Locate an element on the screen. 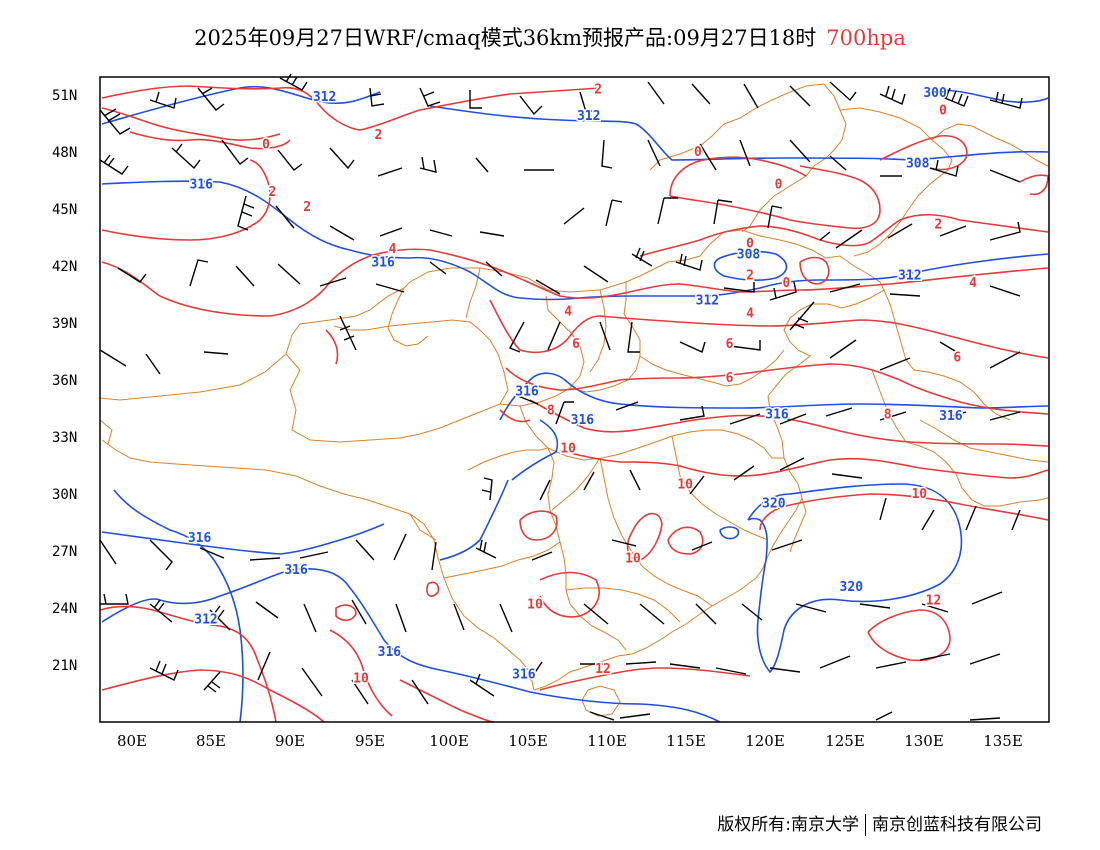  title-level: 700hpa is located at coordinates (866, 38).